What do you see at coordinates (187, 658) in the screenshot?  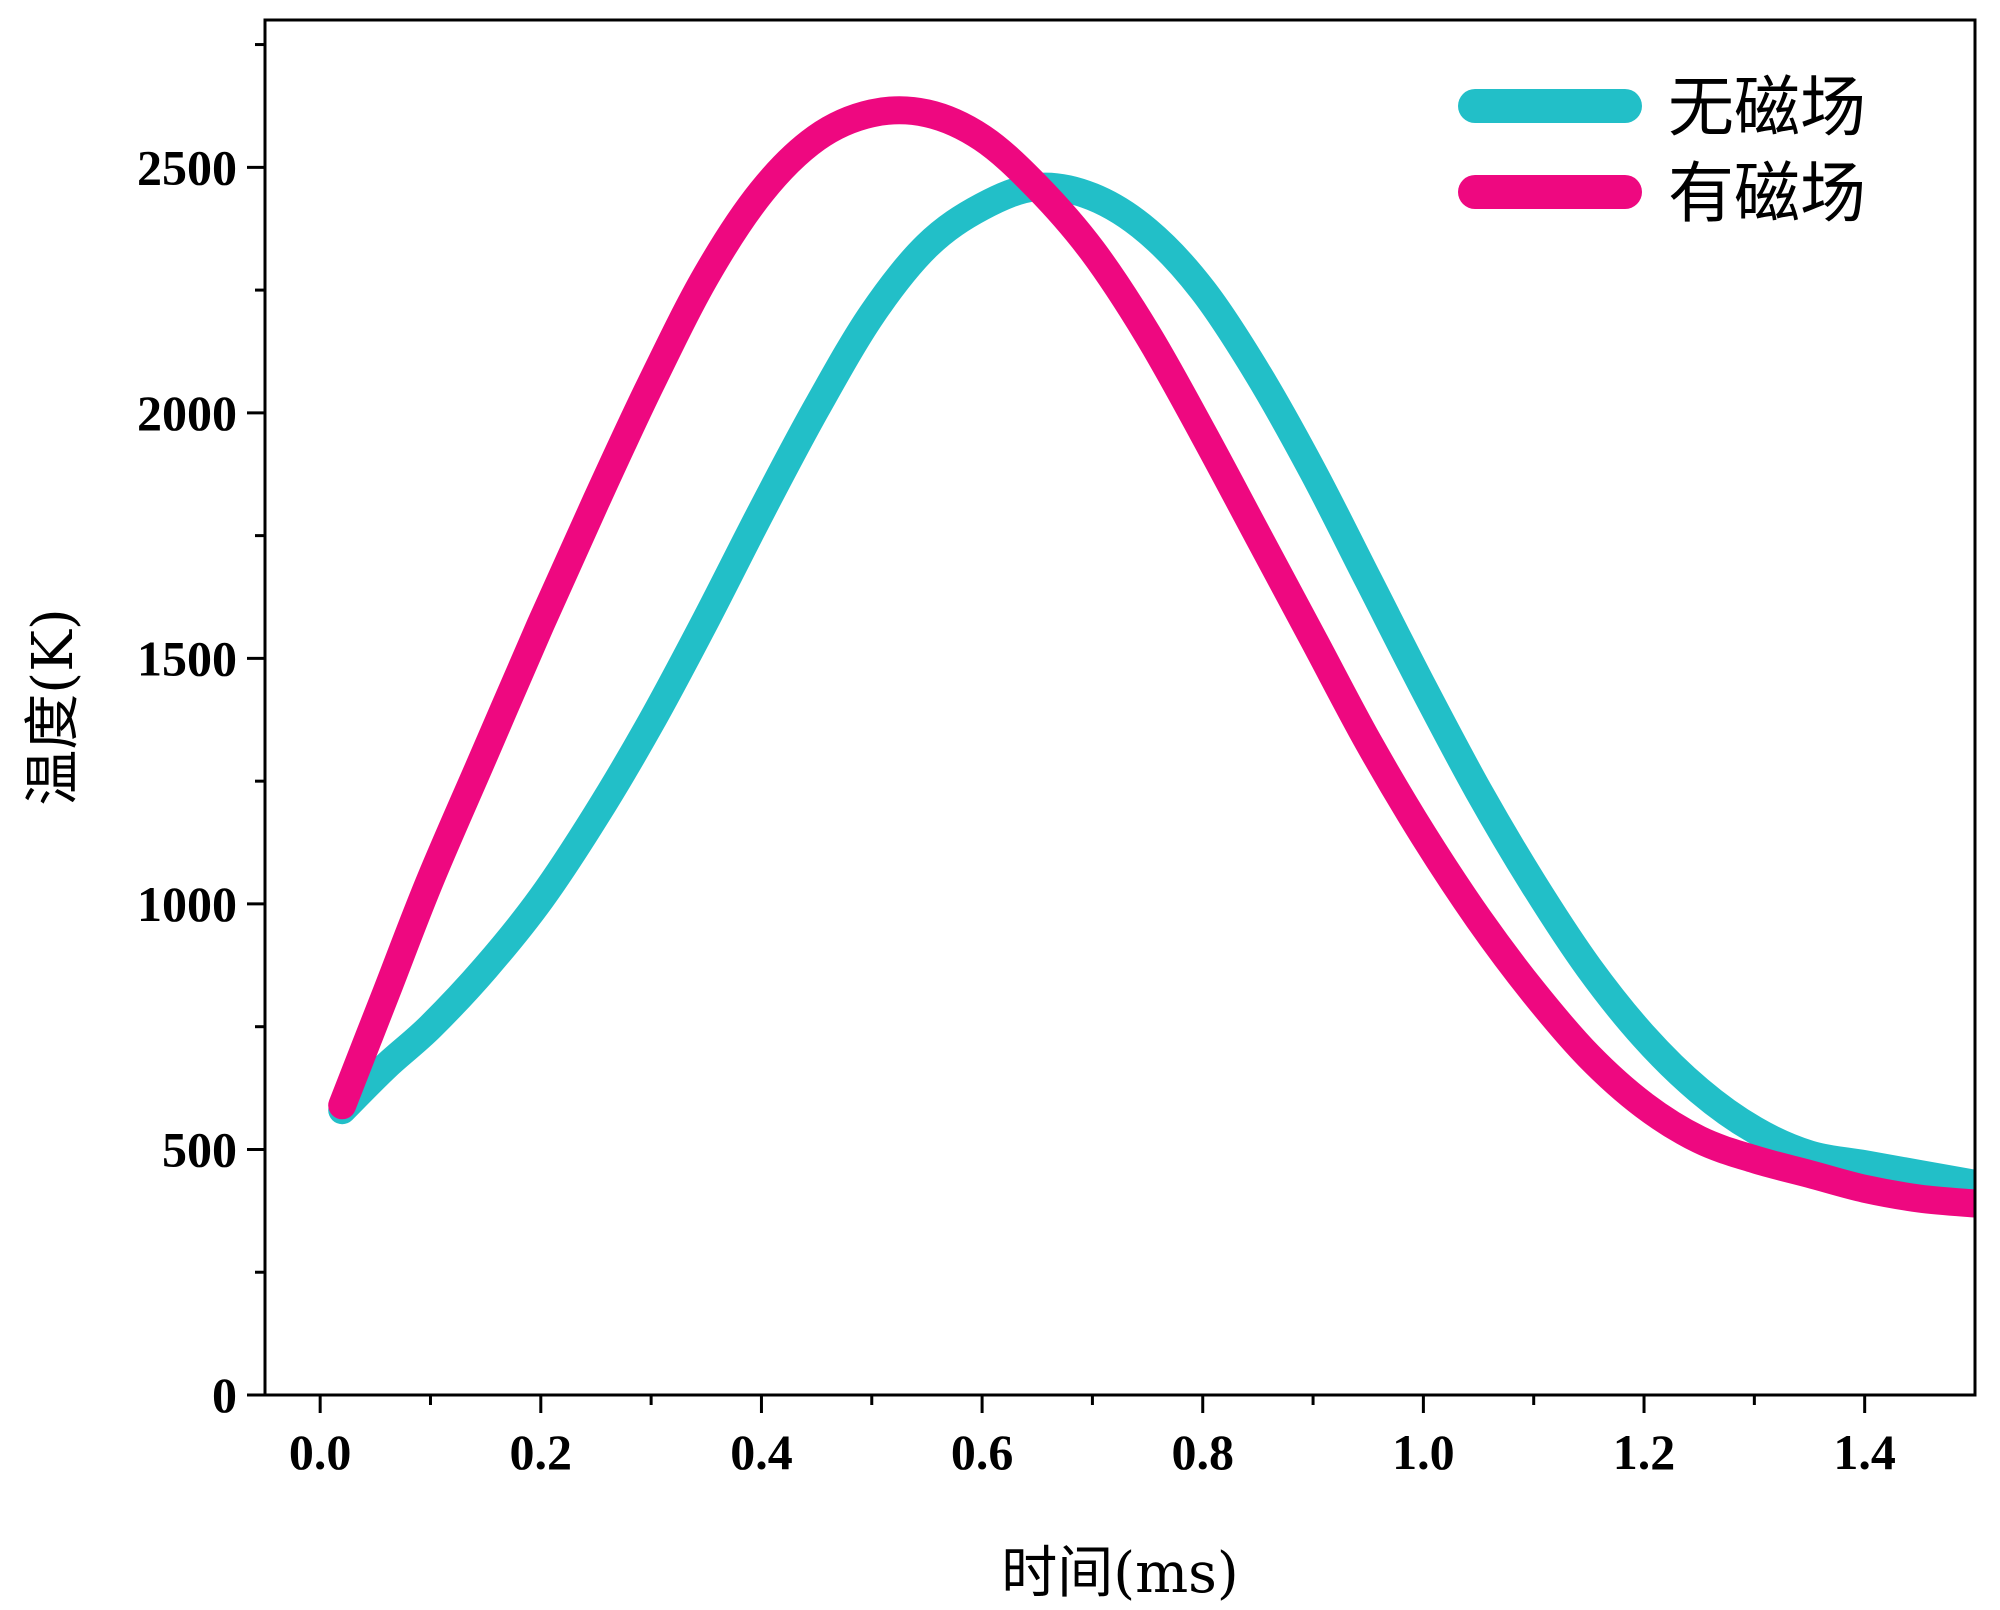 I see `y-tick-label: 1500` at bounding box center [187, 658].